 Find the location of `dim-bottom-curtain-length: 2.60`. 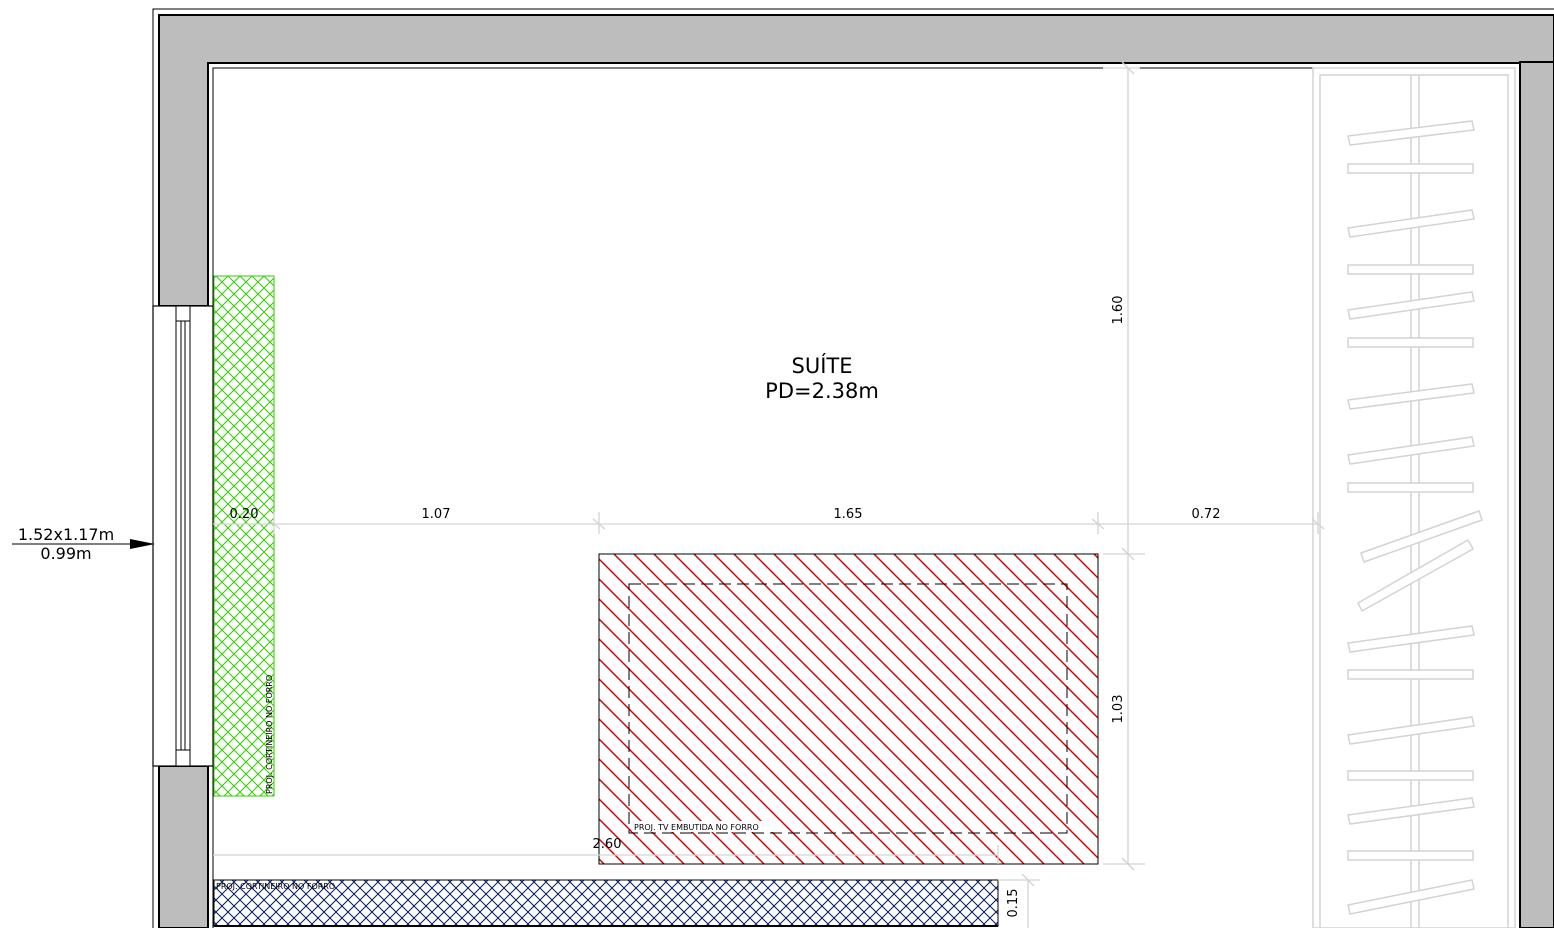

dim-bottom-curtain-length: 2.60 is located at coordinates (607, 844).